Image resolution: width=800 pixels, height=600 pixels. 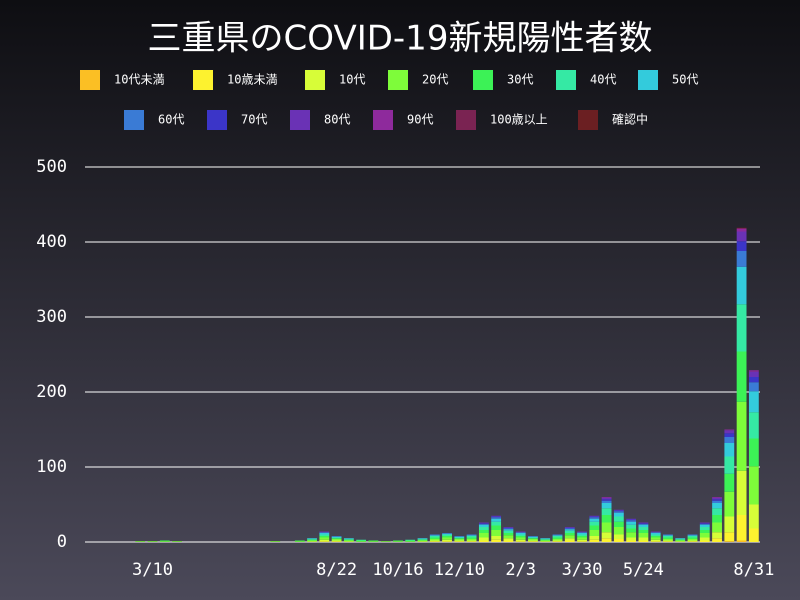 I want to click on legend-label: 10代, so click(x=352, y=80).